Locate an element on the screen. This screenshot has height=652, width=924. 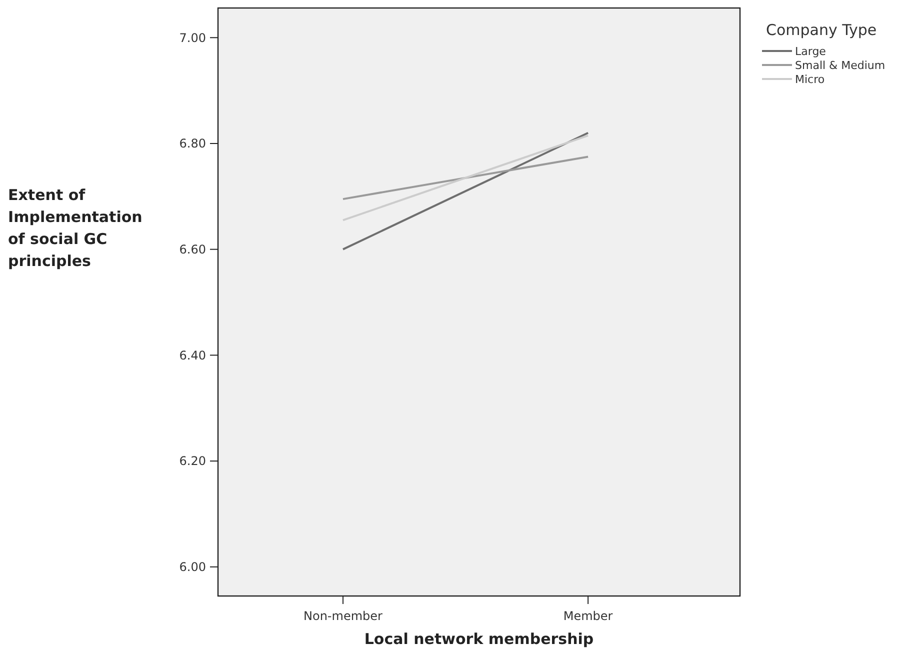
y-tick-label: 7.00 is located at coordinates (192, 37).